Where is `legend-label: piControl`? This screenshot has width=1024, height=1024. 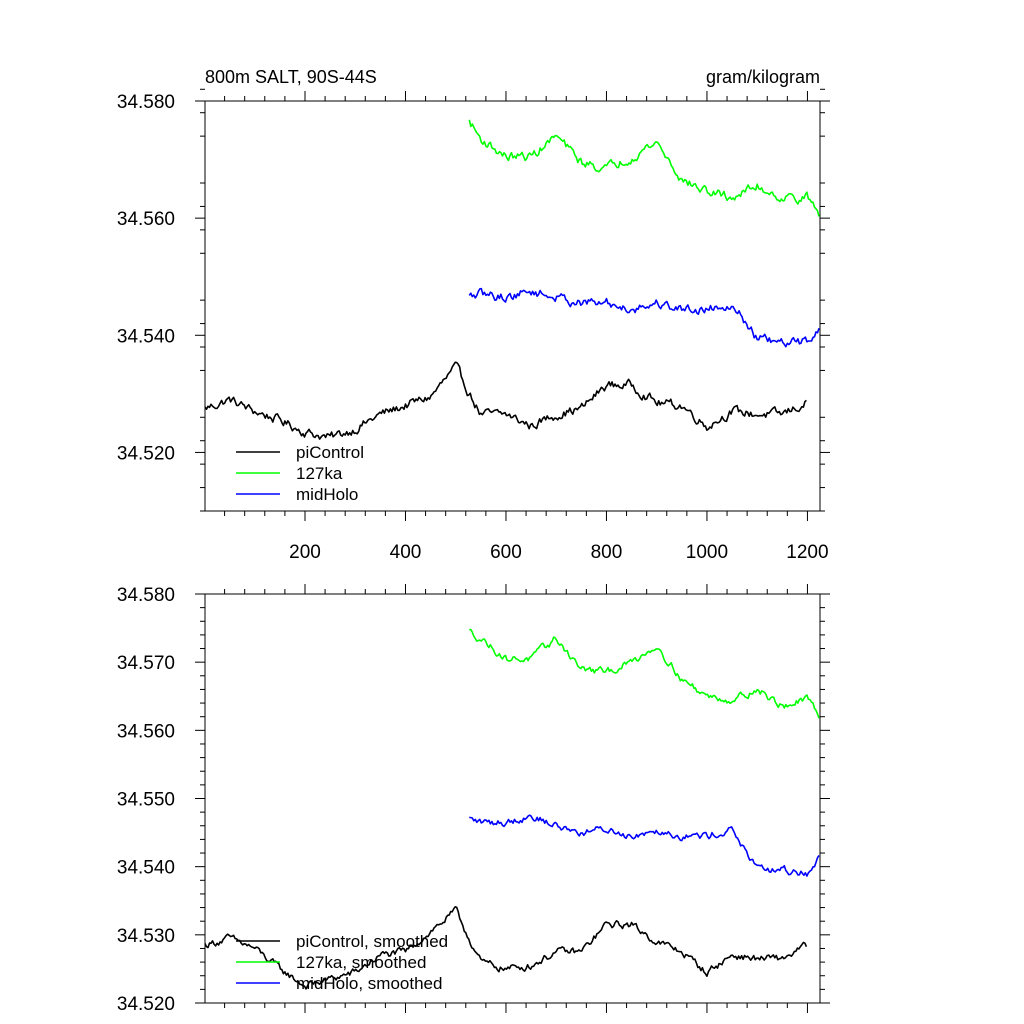 legend-label: piControl is located at coordinates (330, 452).